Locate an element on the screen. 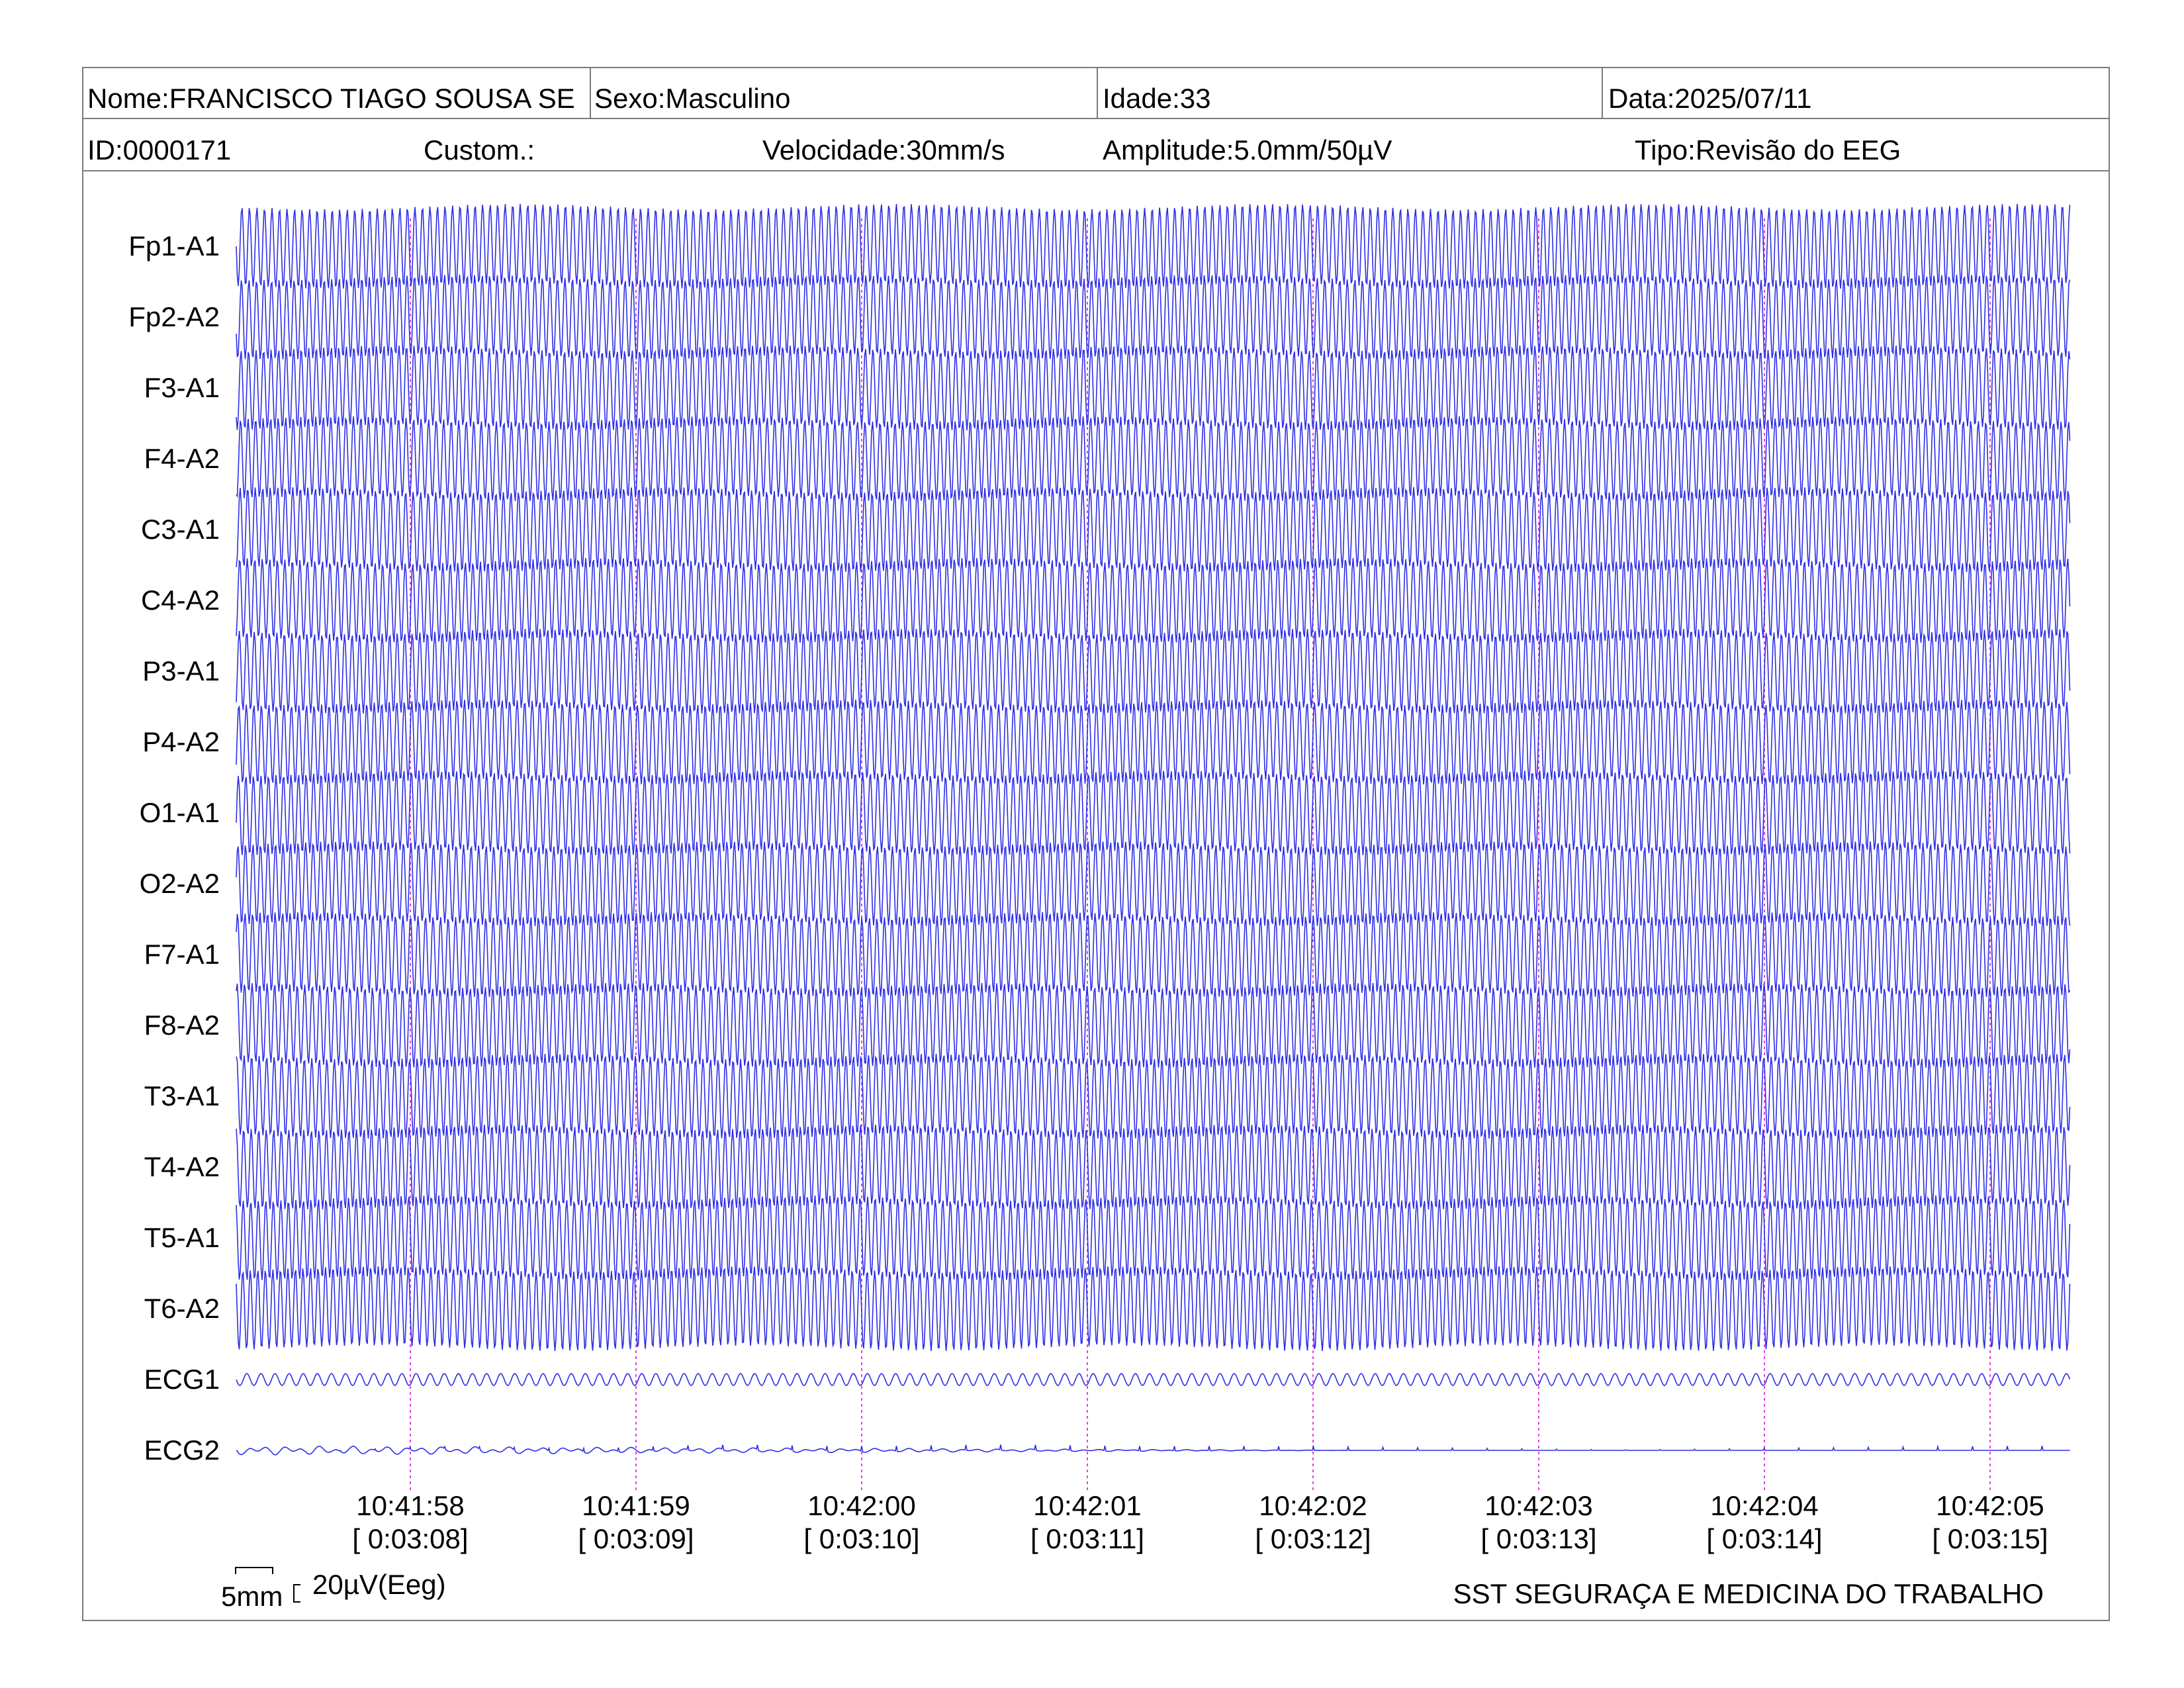  time-elapsed: [ 0:03:12] is located at coordinates (1313, 1538).